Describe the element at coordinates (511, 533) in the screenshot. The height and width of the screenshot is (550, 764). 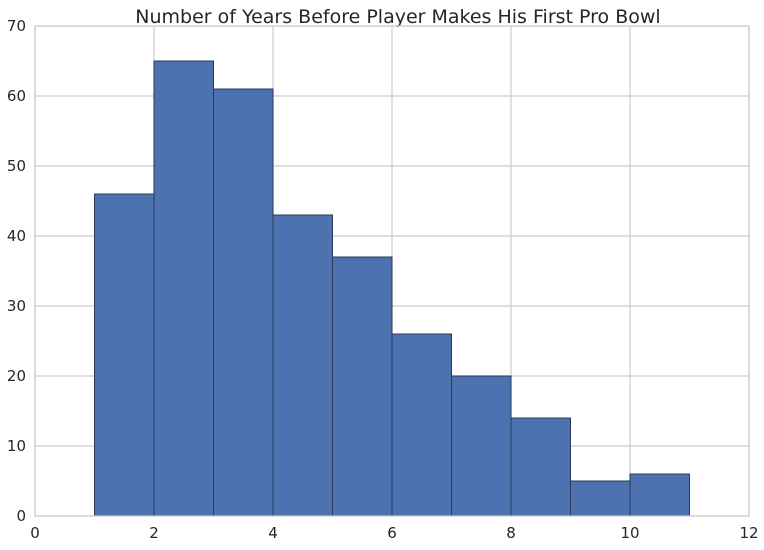
I see `x-tick-label: 8` at that location.